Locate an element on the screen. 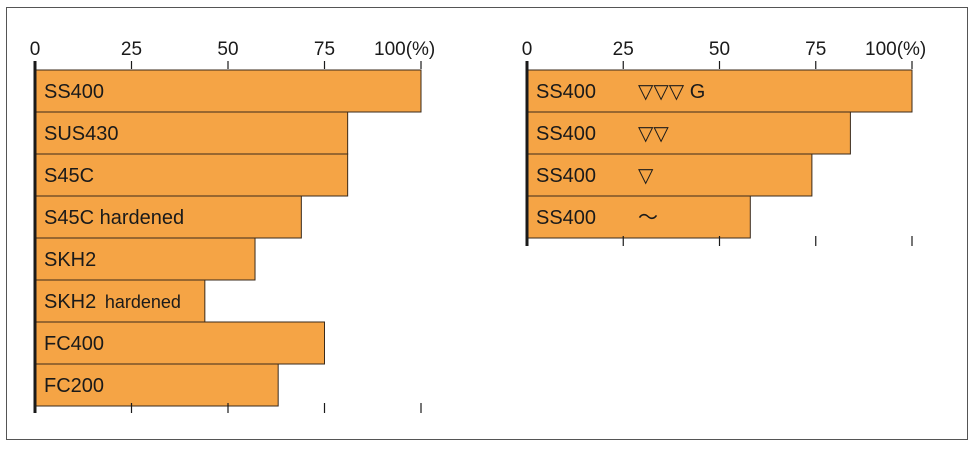 The width and height of the screenshot is (975, 454). category-label: FC400 is located at coordinates (74, 344).